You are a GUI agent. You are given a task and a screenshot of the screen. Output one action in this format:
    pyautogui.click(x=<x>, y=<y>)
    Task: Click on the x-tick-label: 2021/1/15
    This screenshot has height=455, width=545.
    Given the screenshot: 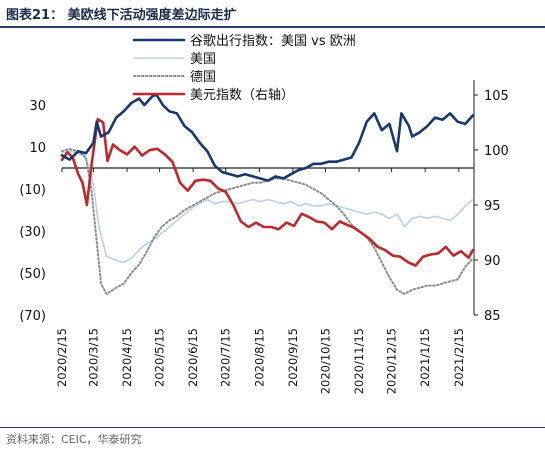 What is the action you would take?
    pyautogui.click(x=425, y=357)
    